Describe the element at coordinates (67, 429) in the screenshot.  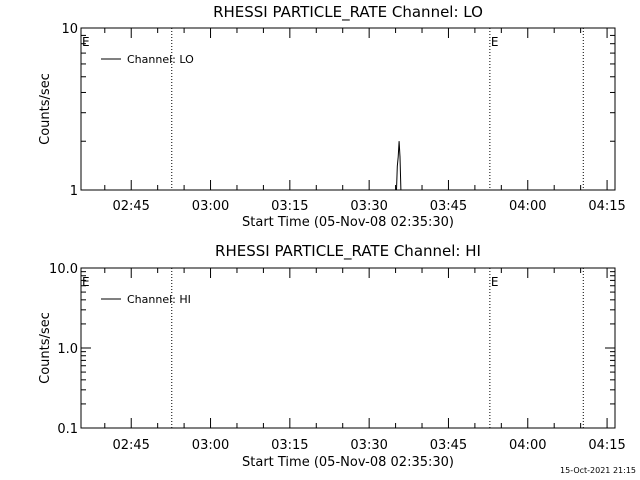
I see `chart2-ytick-label-0: 0.1` at that location.